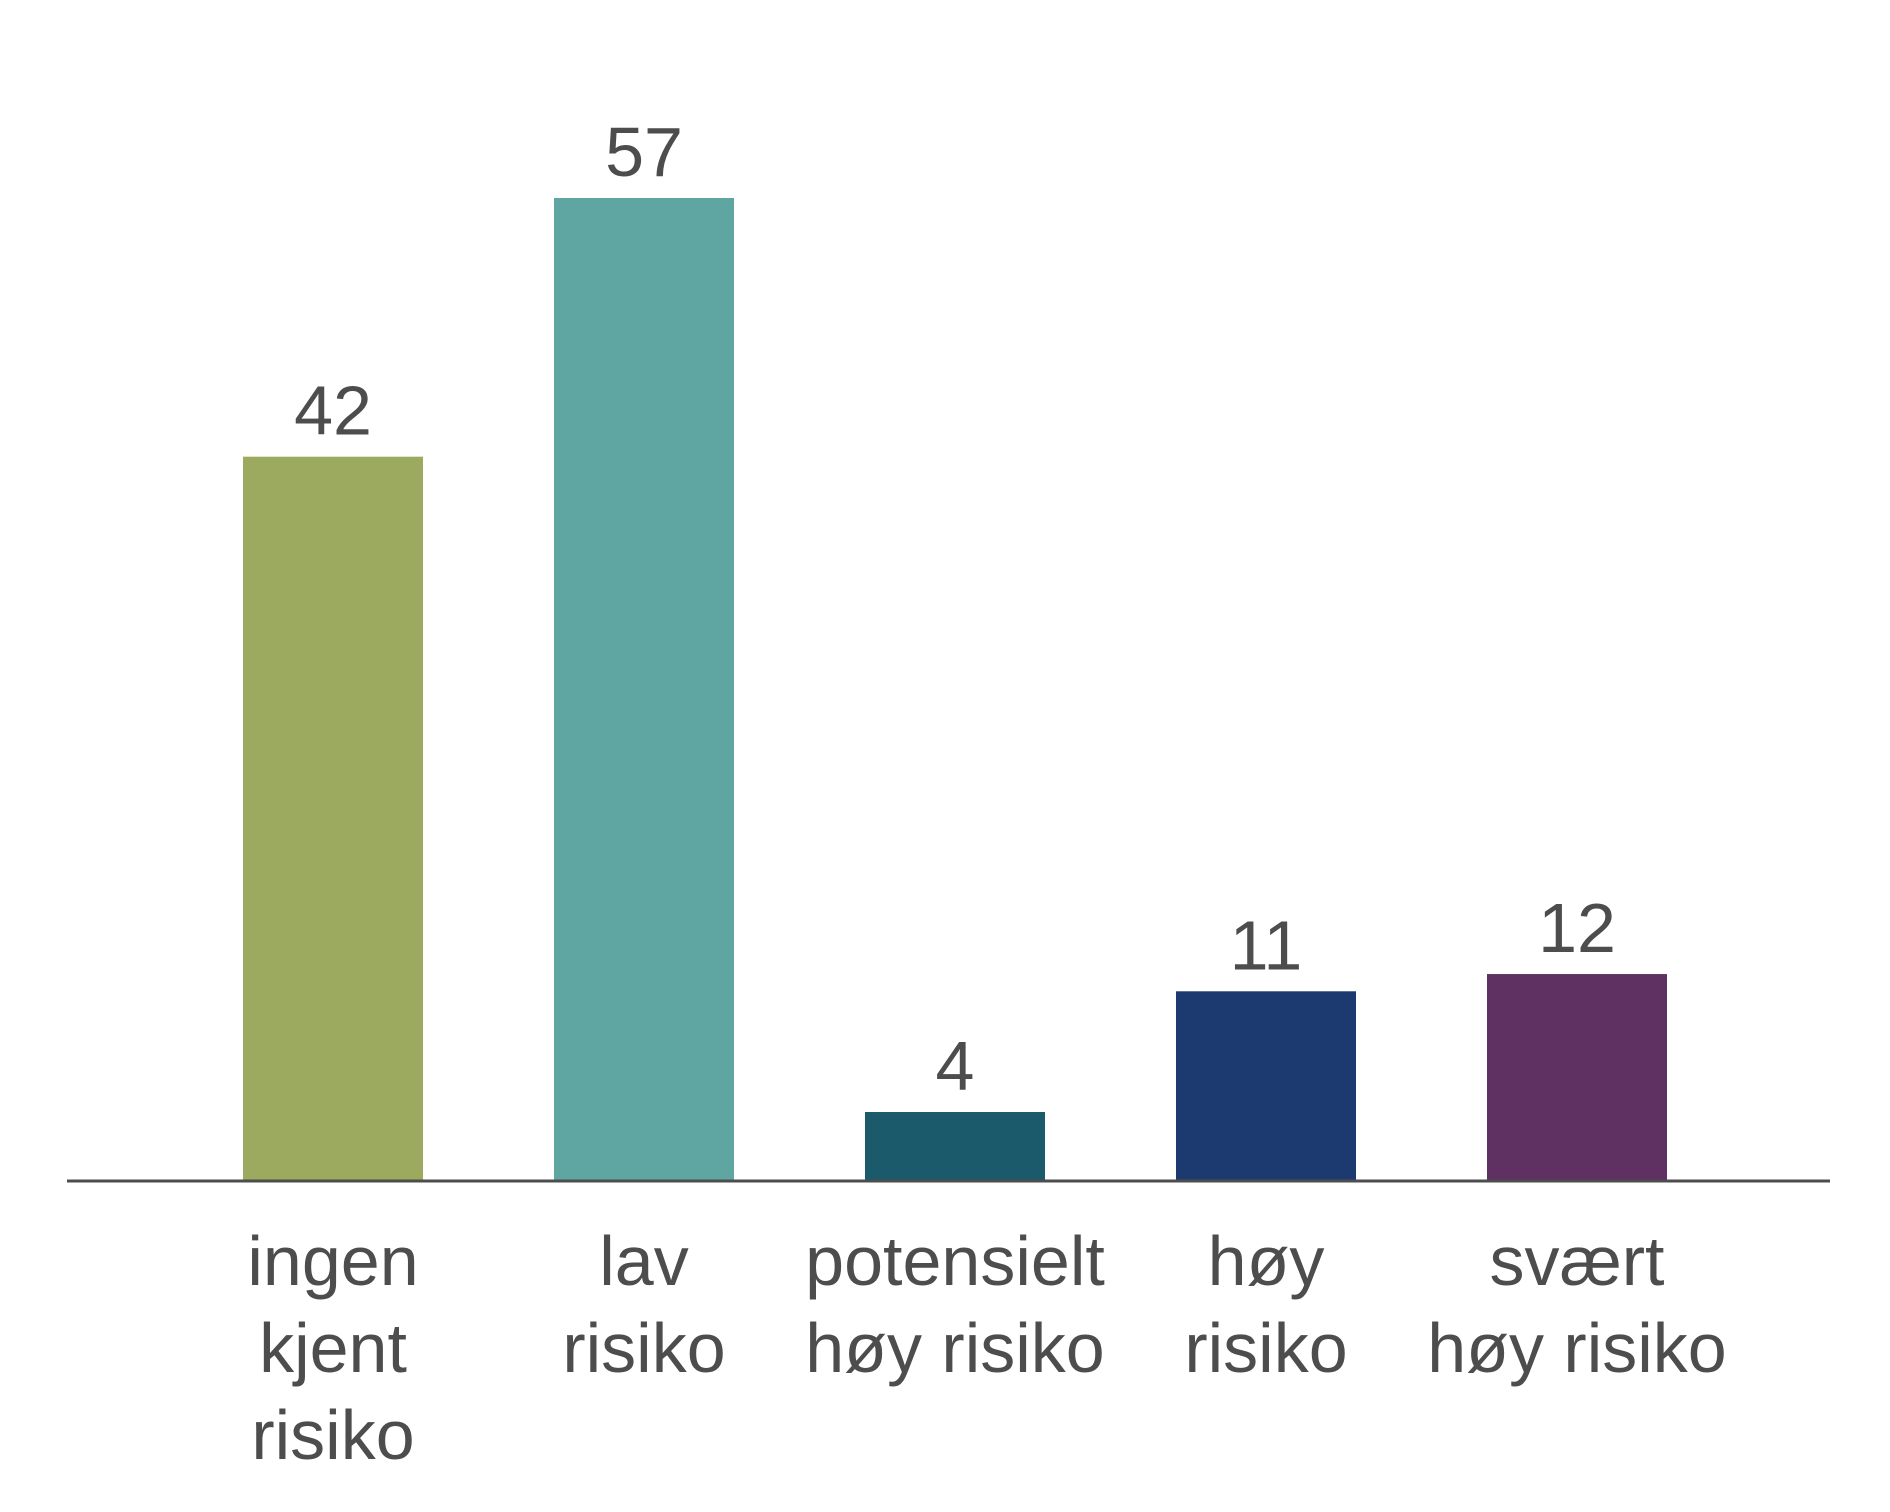 The height and width of the screenshot is (1512, 1890). What do you see at coordinates (643, 1304) in the screenshot?
I see `x-tick-label-2: lav risiko` at bounding box center [643, 1304].